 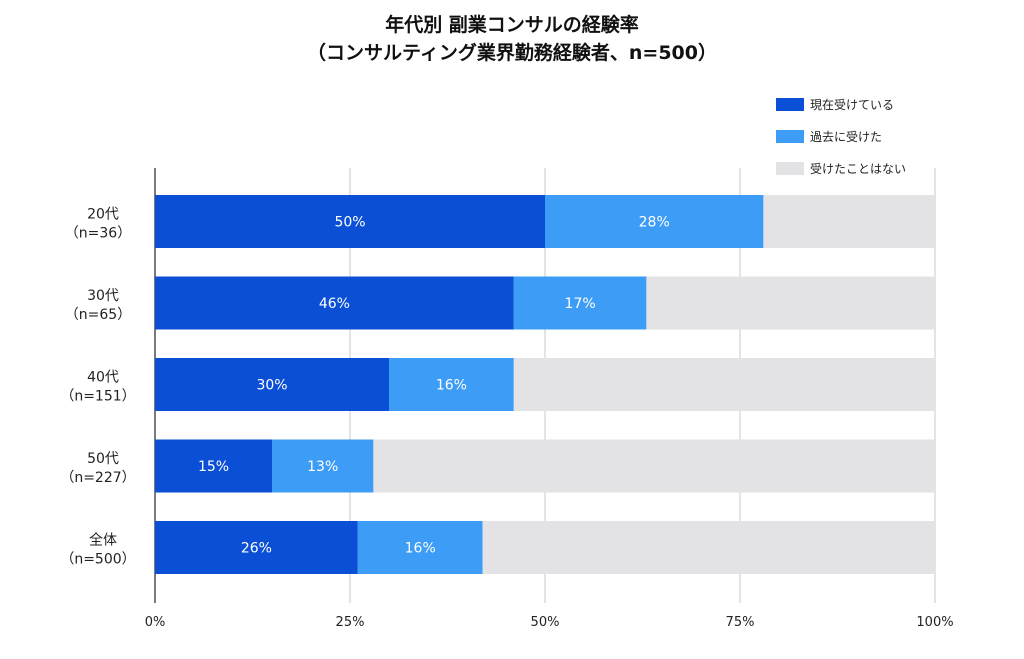 I want to click on data-label: 28%, so click(x=654, y=223).